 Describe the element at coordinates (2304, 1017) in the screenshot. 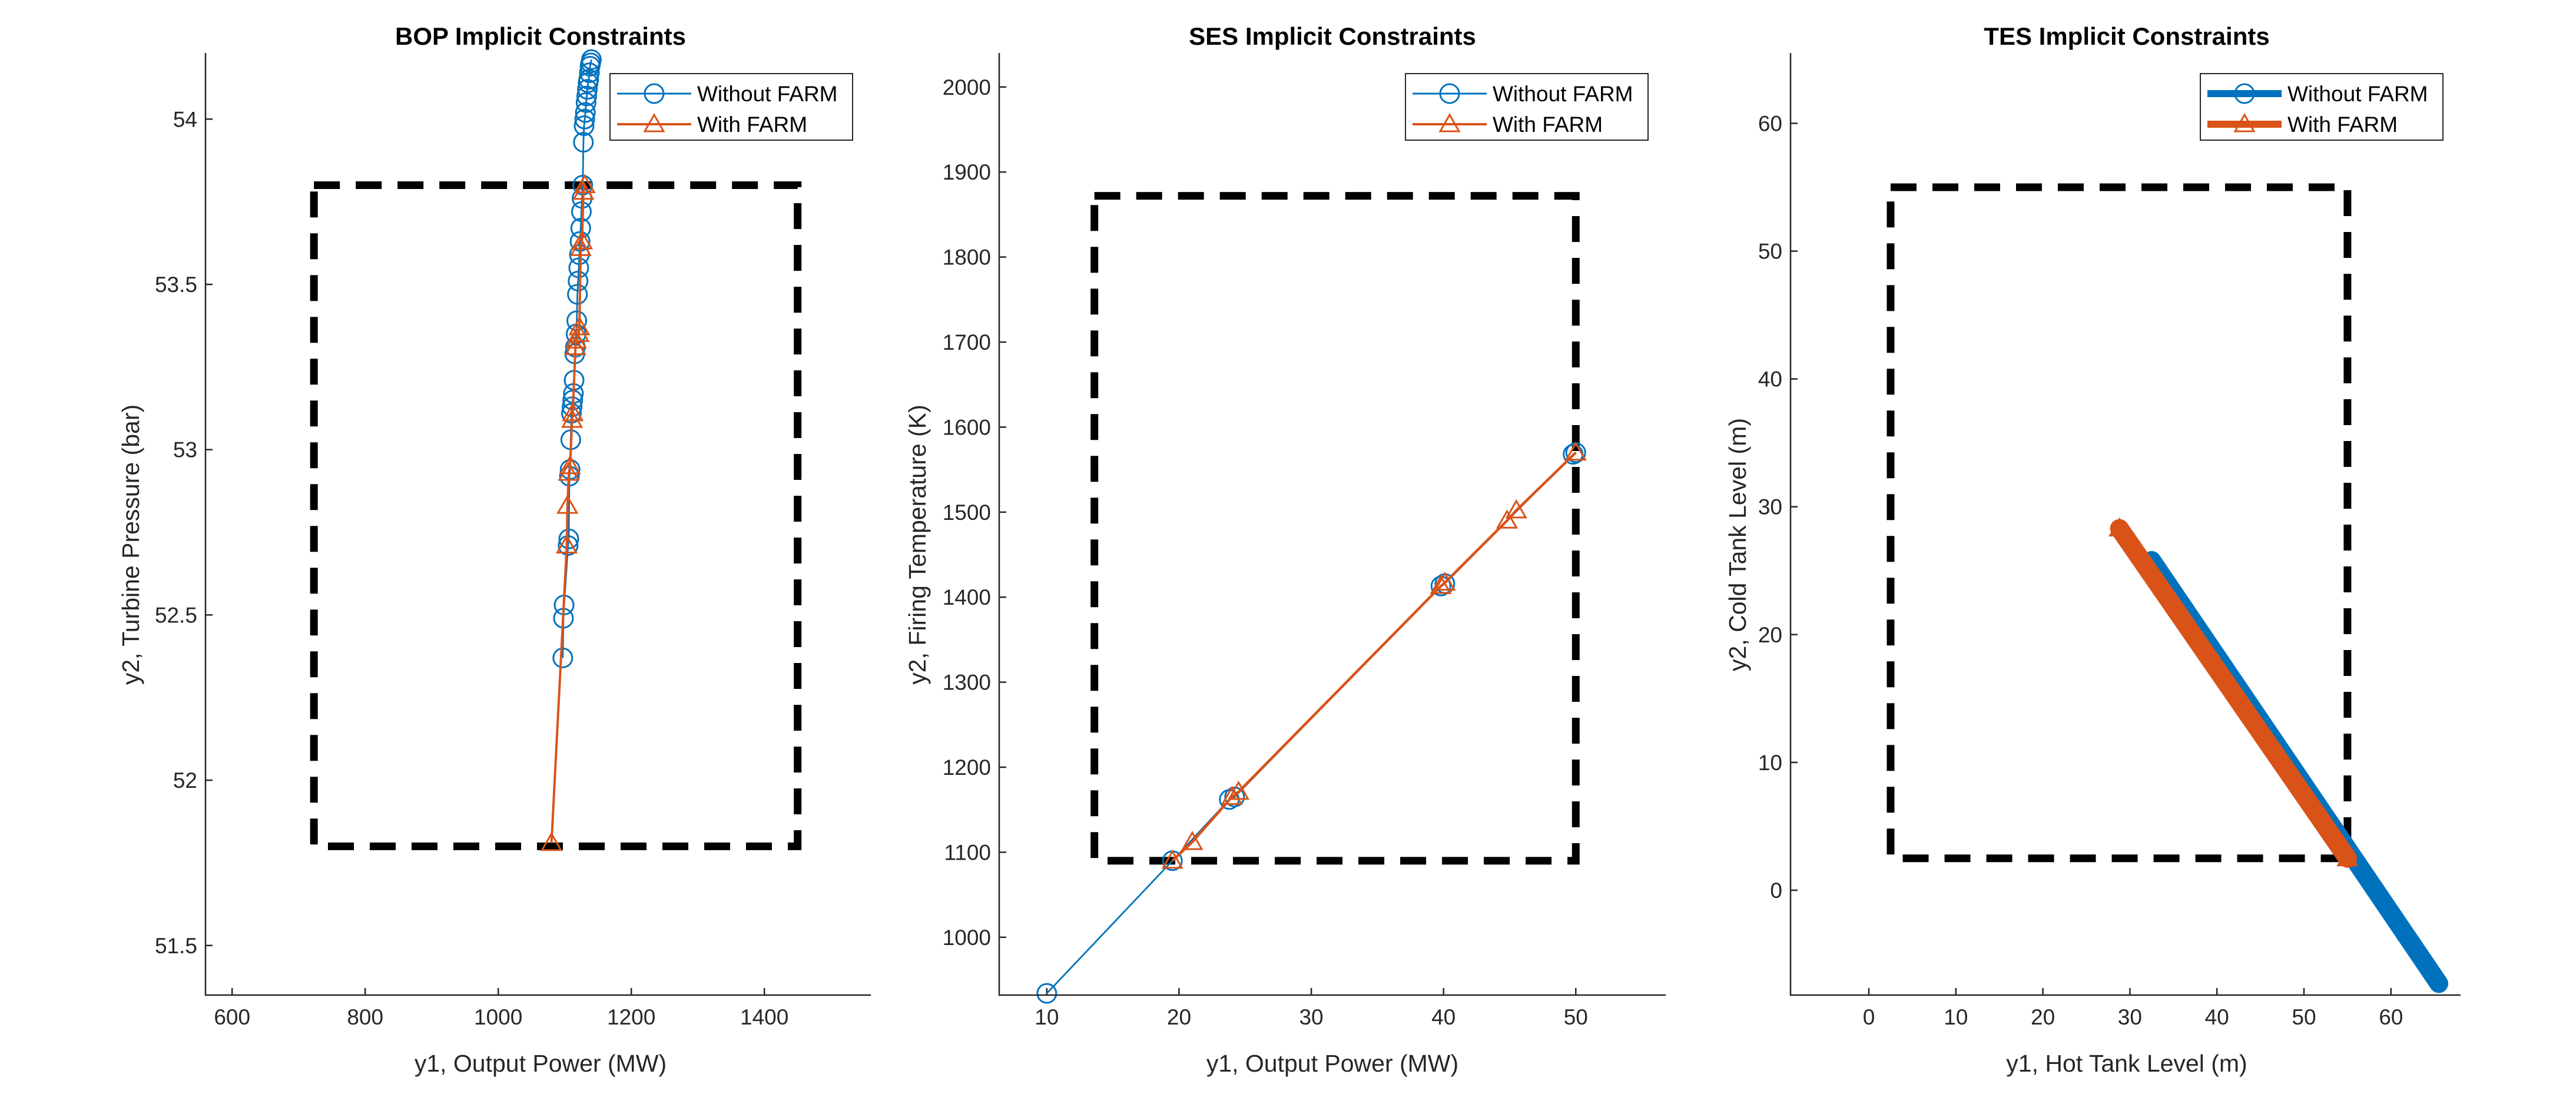

I see `tes-xtick-label: 50` at that location.